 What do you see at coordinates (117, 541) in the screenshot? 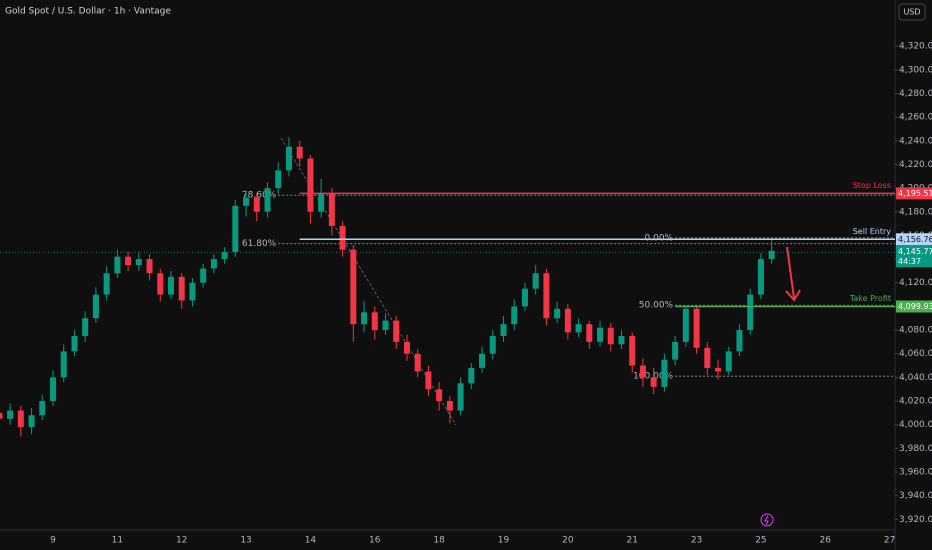
I see `x-tick-label: 11` at bounding box center [117, 541].